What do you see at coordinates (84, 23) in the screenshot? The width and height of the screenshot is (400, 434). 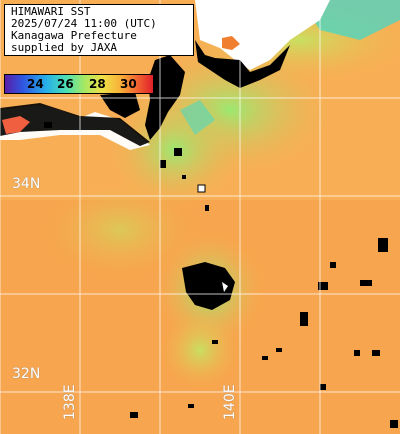 I see `title-line: 2025/07/24 11:00 (UTC)` at bounding box center [84, 23].